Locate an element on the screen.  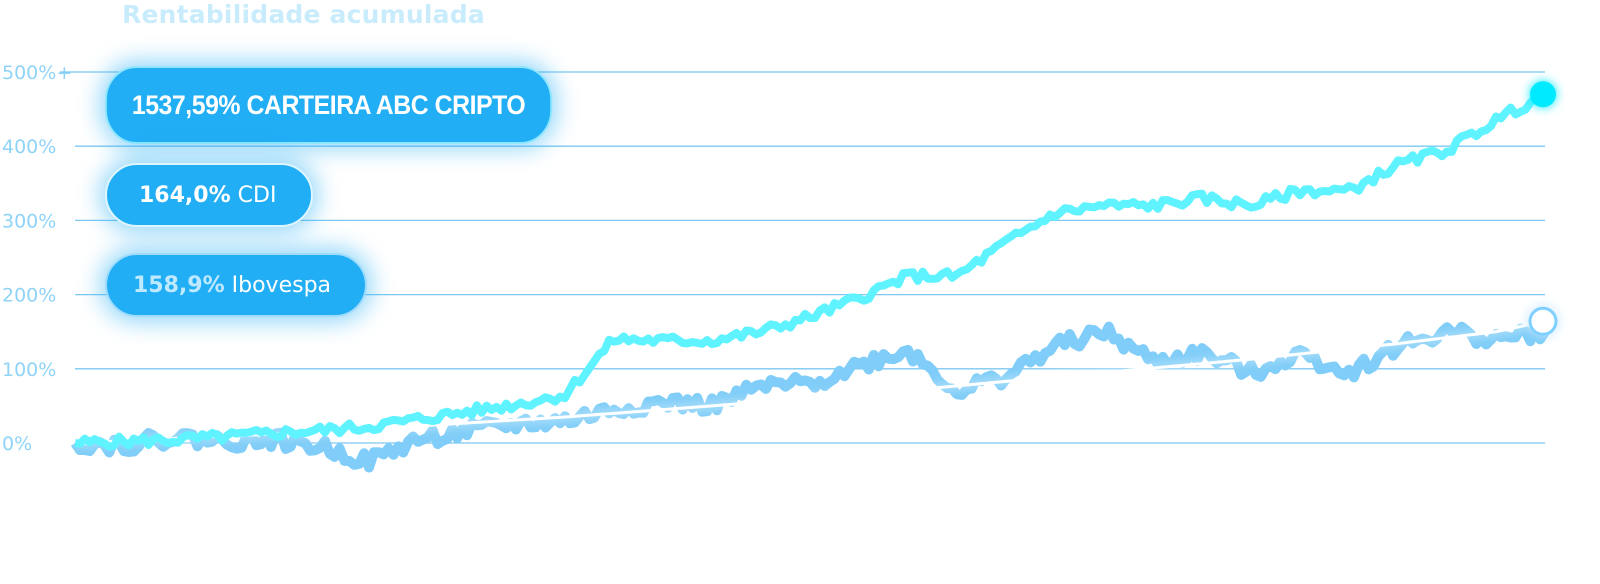
legend-pill-ibovespa: 158,9% Ibovespa is located at coordinates (236, 285).